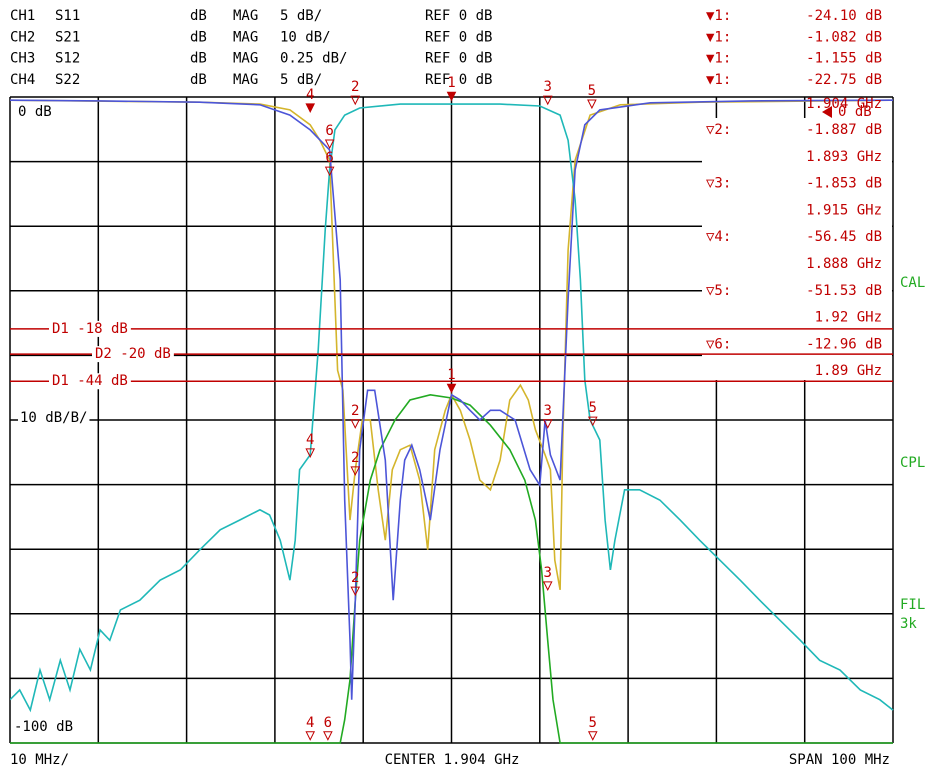  Describe the element at coordinates (718, 184) in the screenshot. I see `readout-symbol: ▽3:` at that location.